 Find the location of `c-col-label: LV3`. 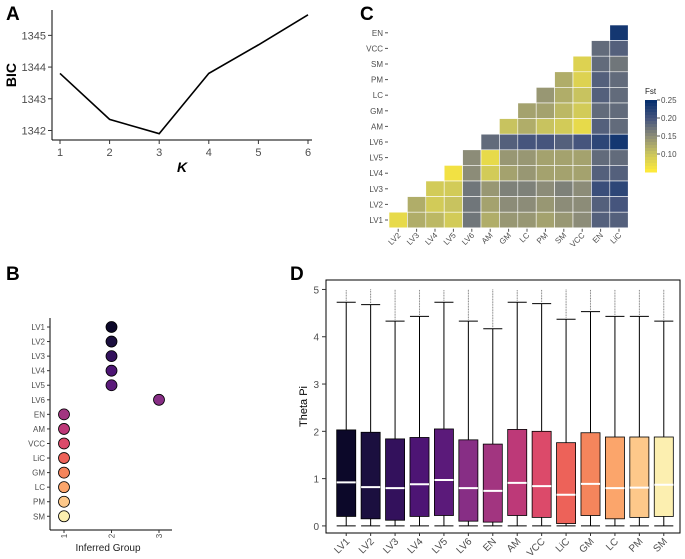

c-col-label: LV3 is located at coordinates (413, 238).